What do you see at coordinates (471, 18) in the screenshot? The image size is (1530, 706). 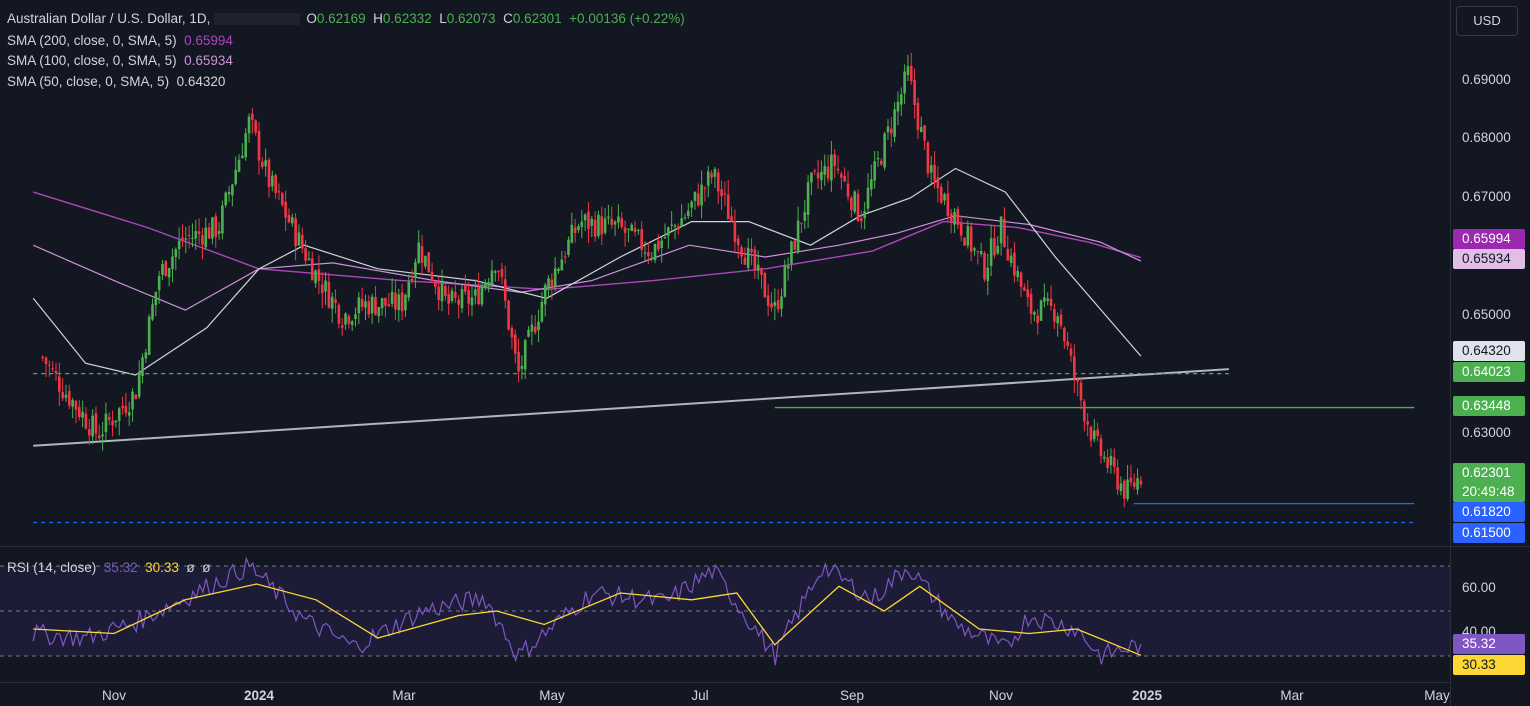 I see `ohlc-low-value: 0.62073` at bounding box center [471, 18].